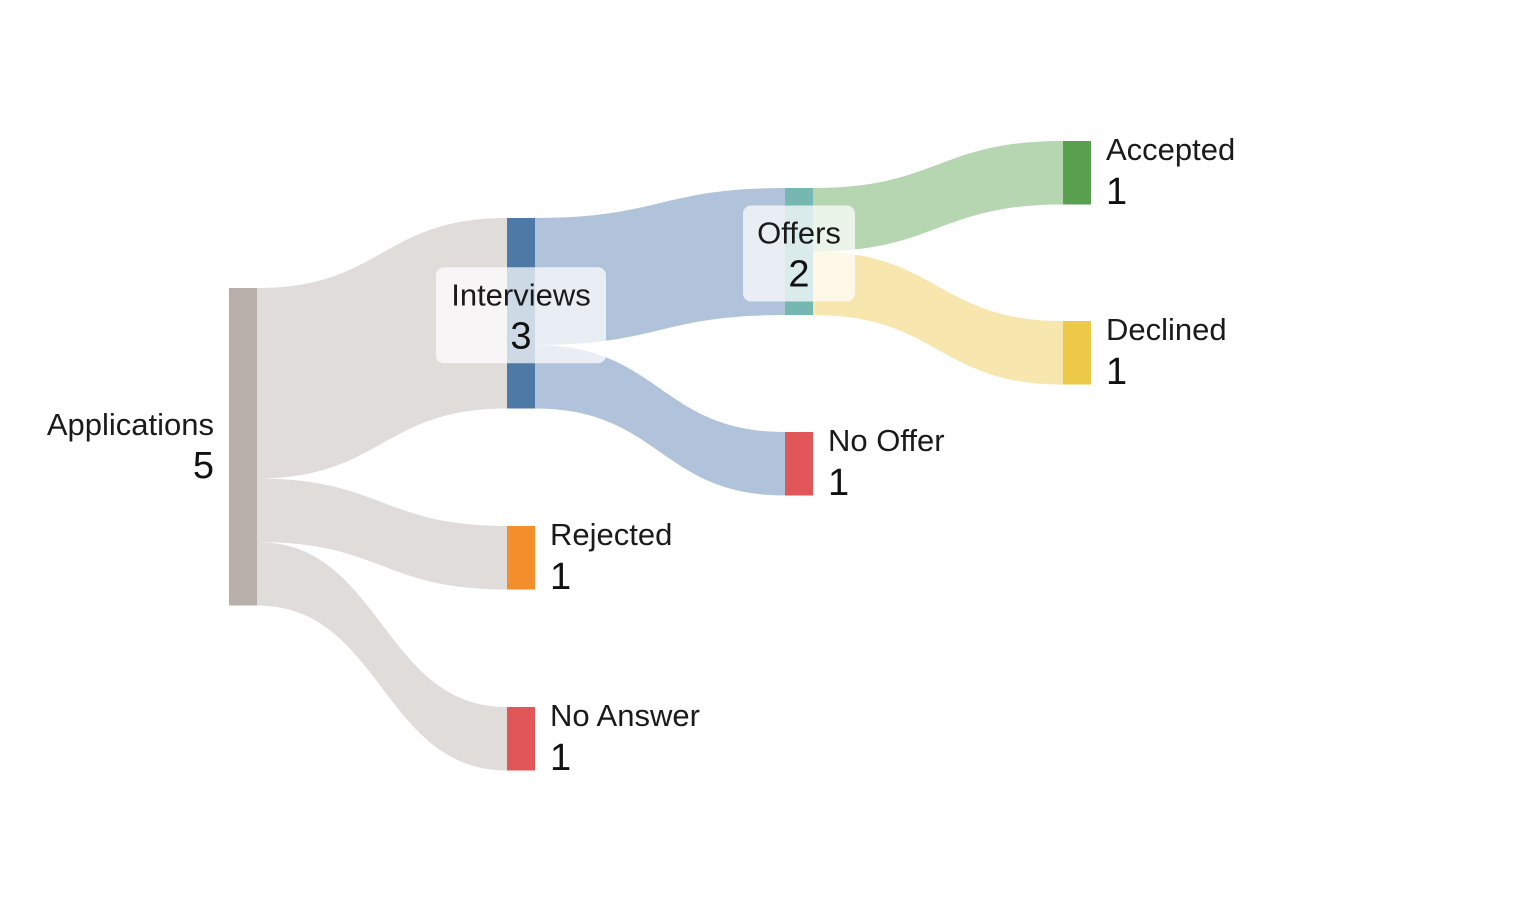 The width and height of the screenshot is (1537, 900). What do you see at coordinates (886, 440) in the screenshot?
I see `node-name-no_offer: No Offer` at bounding box center [886, 440].